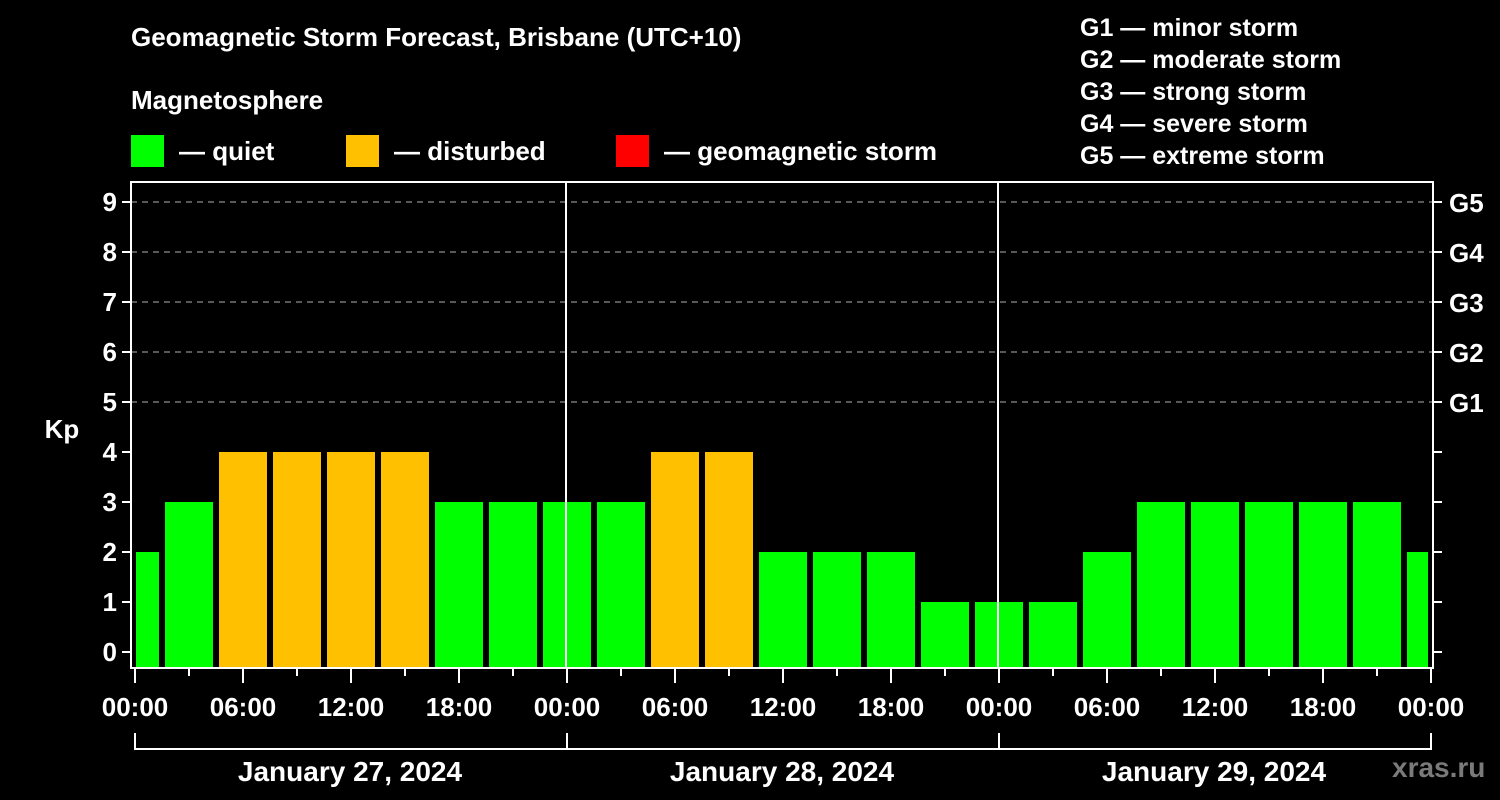  What do you see at coordinates (110, 602) in the screenshot?
I see `y-tick-label: 1` at bounding box center [110, 602].